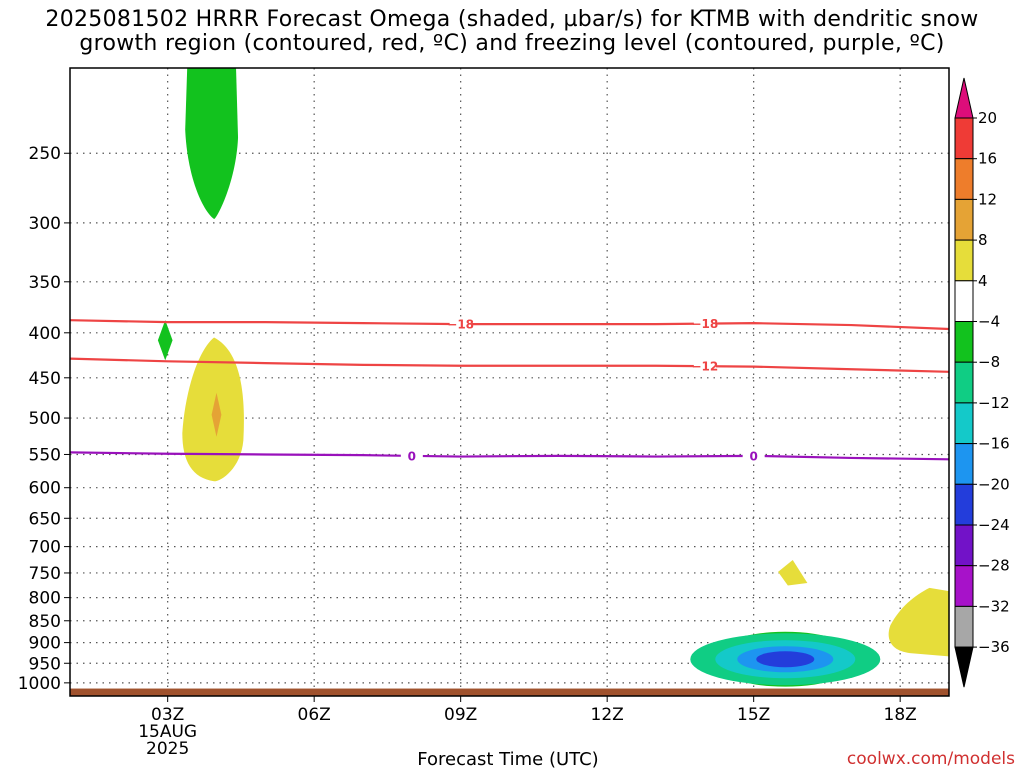  What do you see at coordinates (45, 599) in the screenshot?
I see `y-tick-label: 800` at bounding box center [45, 599].